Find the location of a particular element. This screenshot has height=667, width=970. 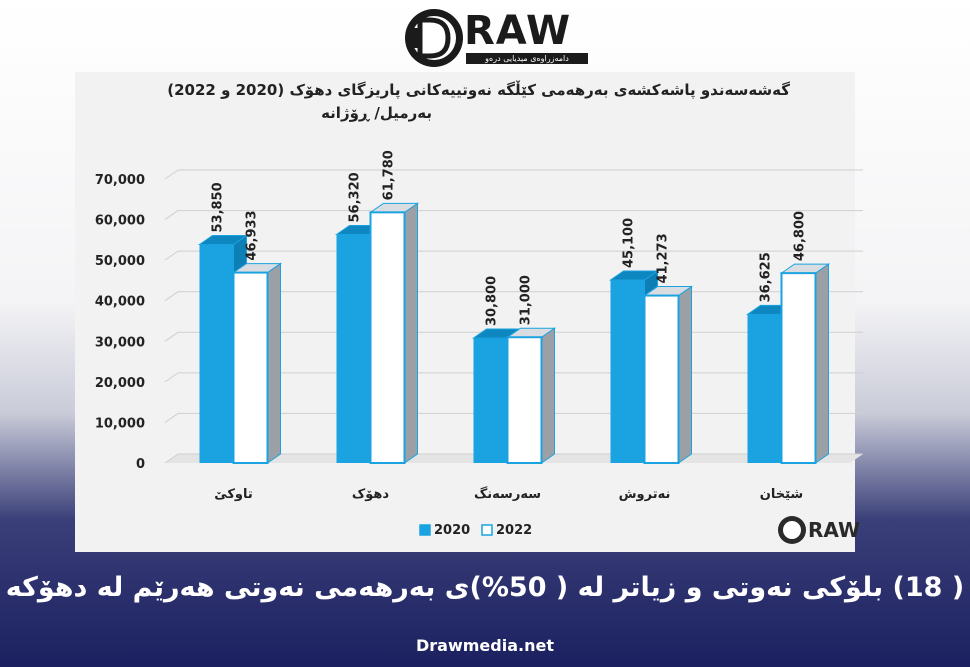

data-label: 30,800 is located at coordinates (492, 301).